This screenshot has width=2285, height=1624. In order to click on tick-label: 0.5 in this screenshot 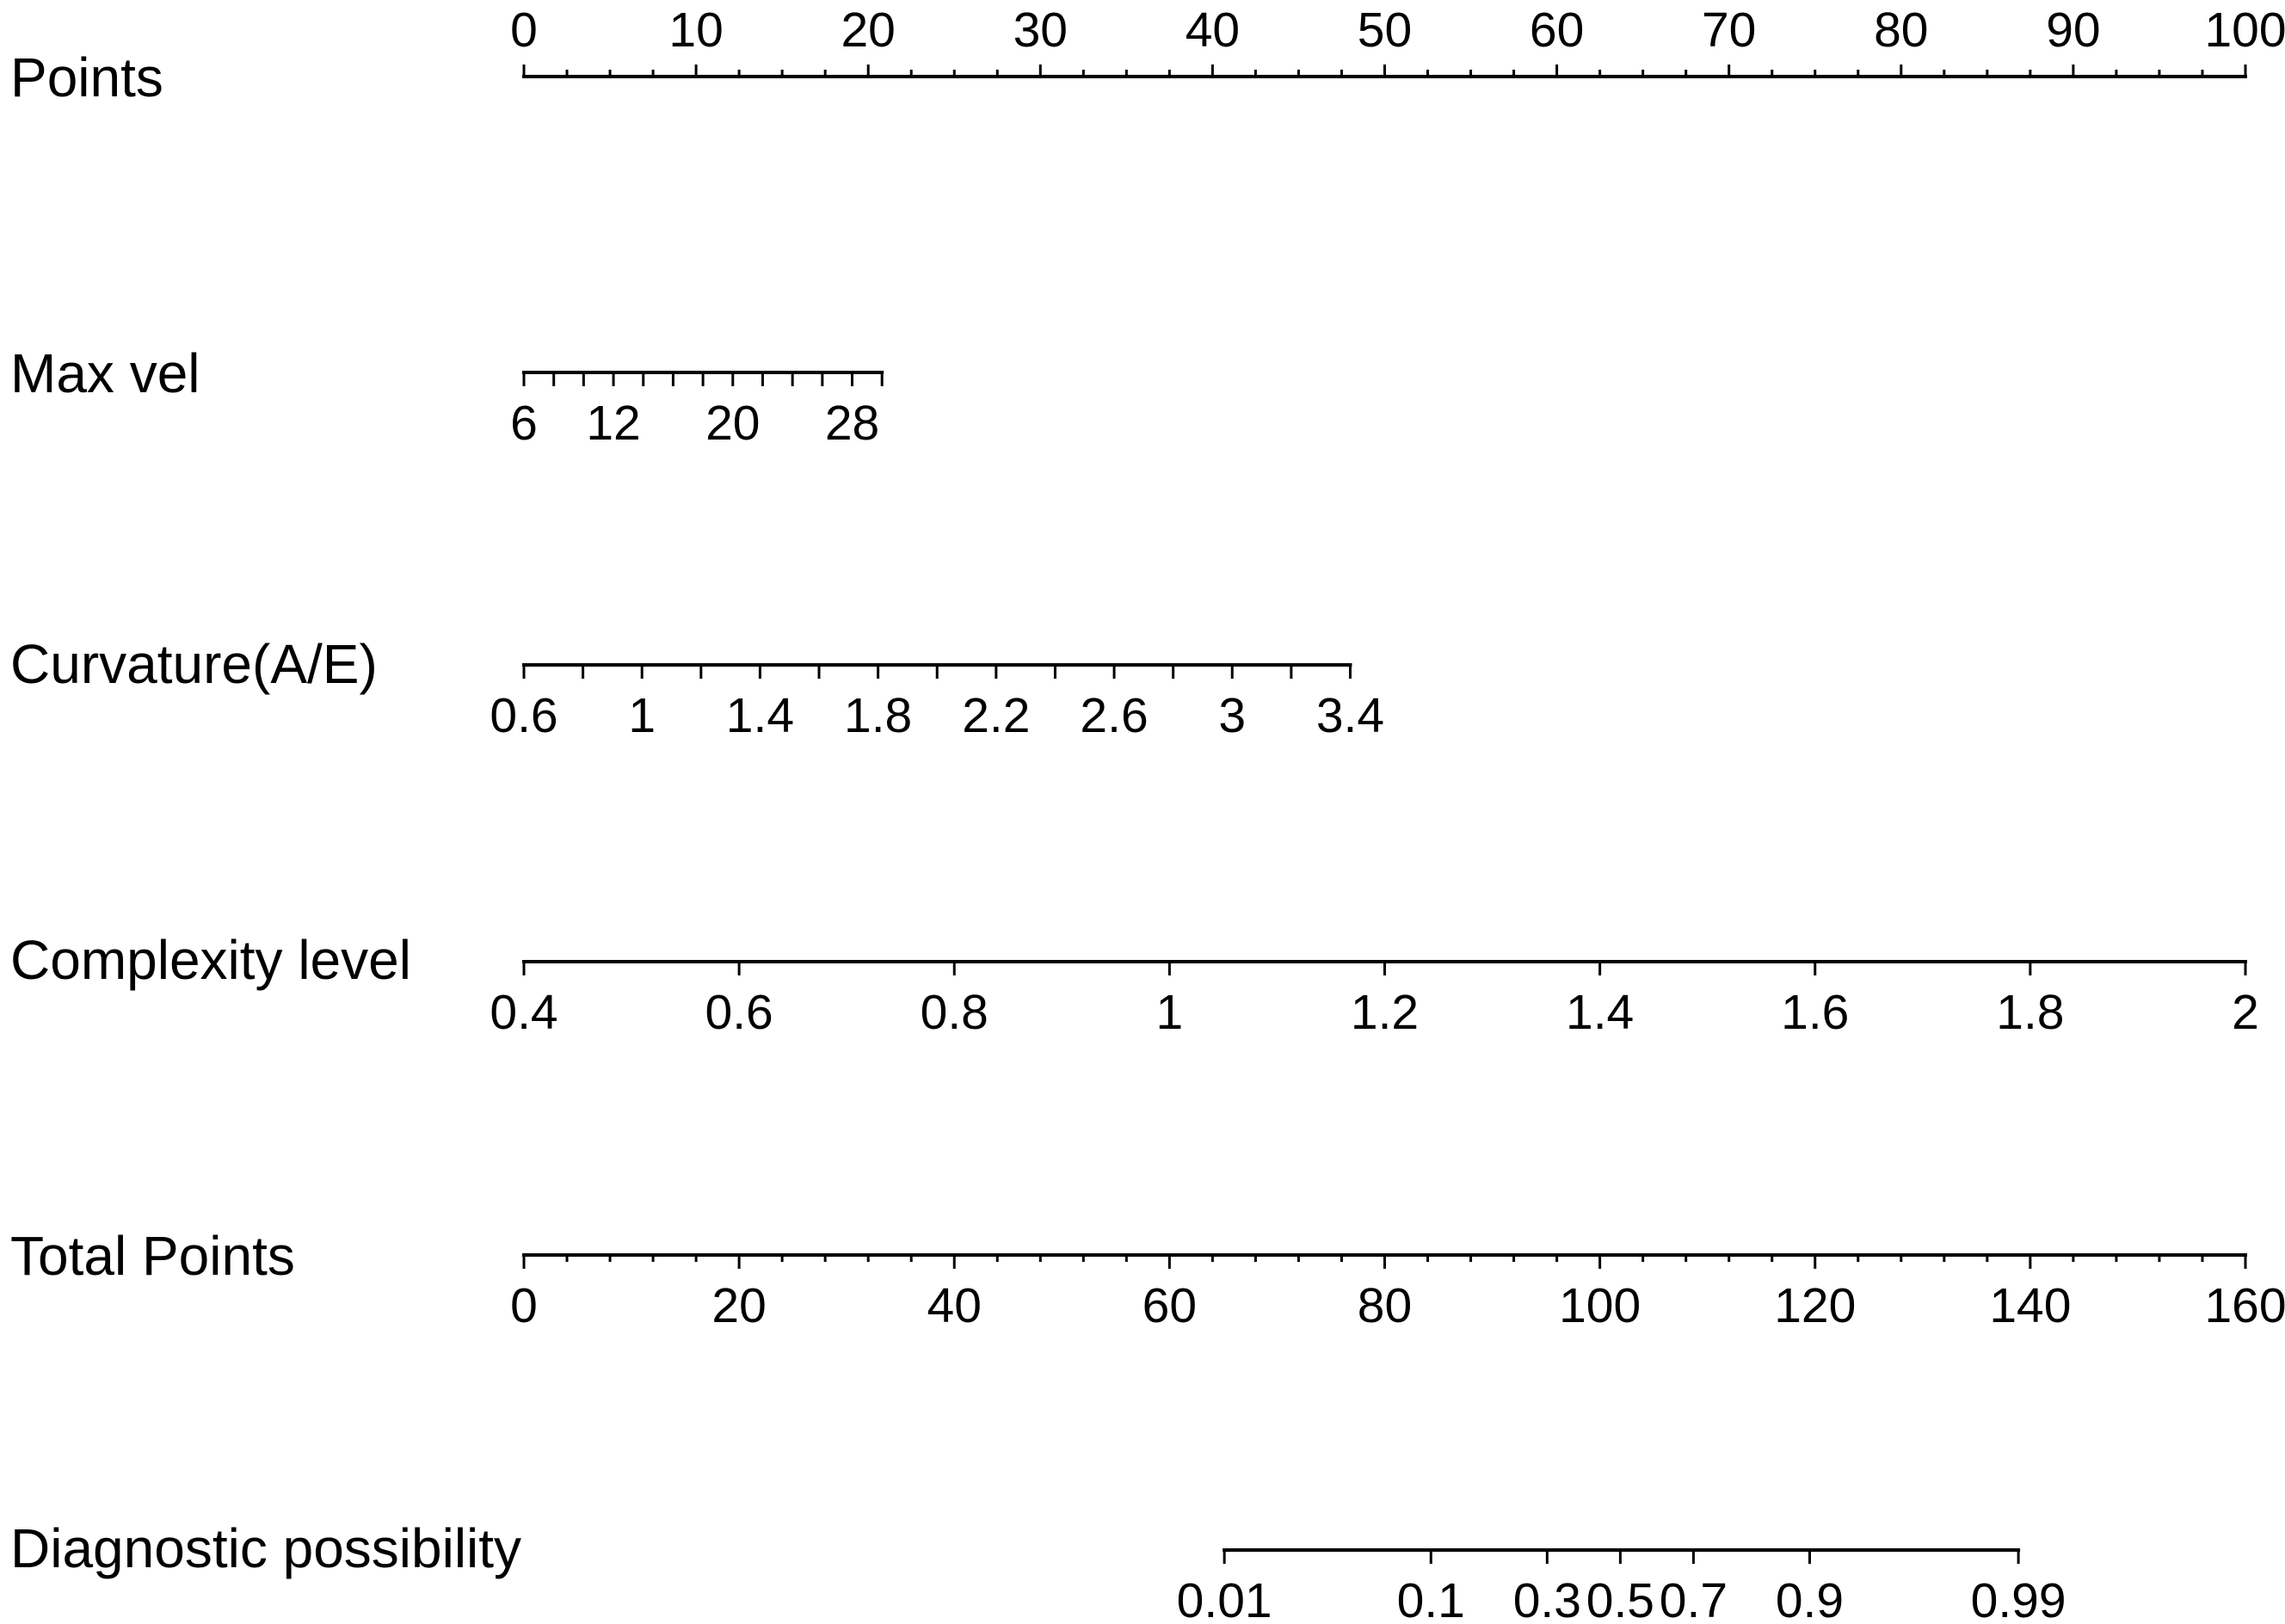, I will do `click(1620, 1598)`.